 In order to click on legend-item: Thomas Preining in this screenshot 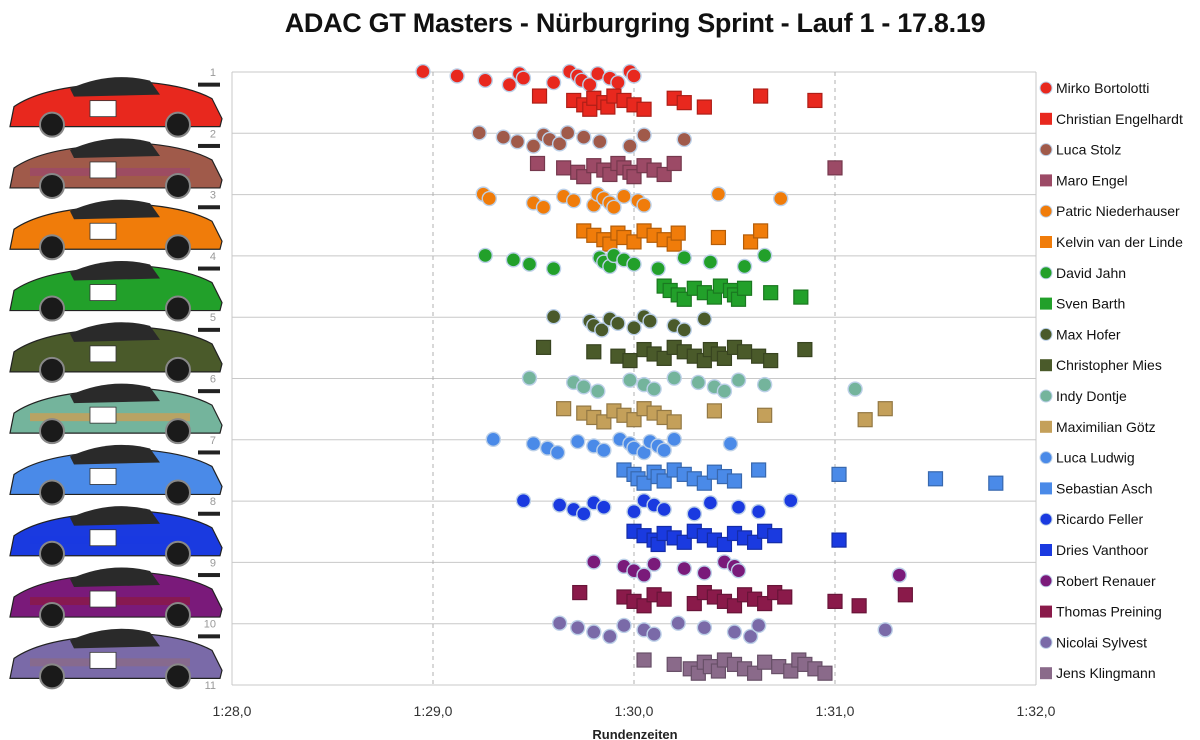, I will do `click(1101, 612)`.